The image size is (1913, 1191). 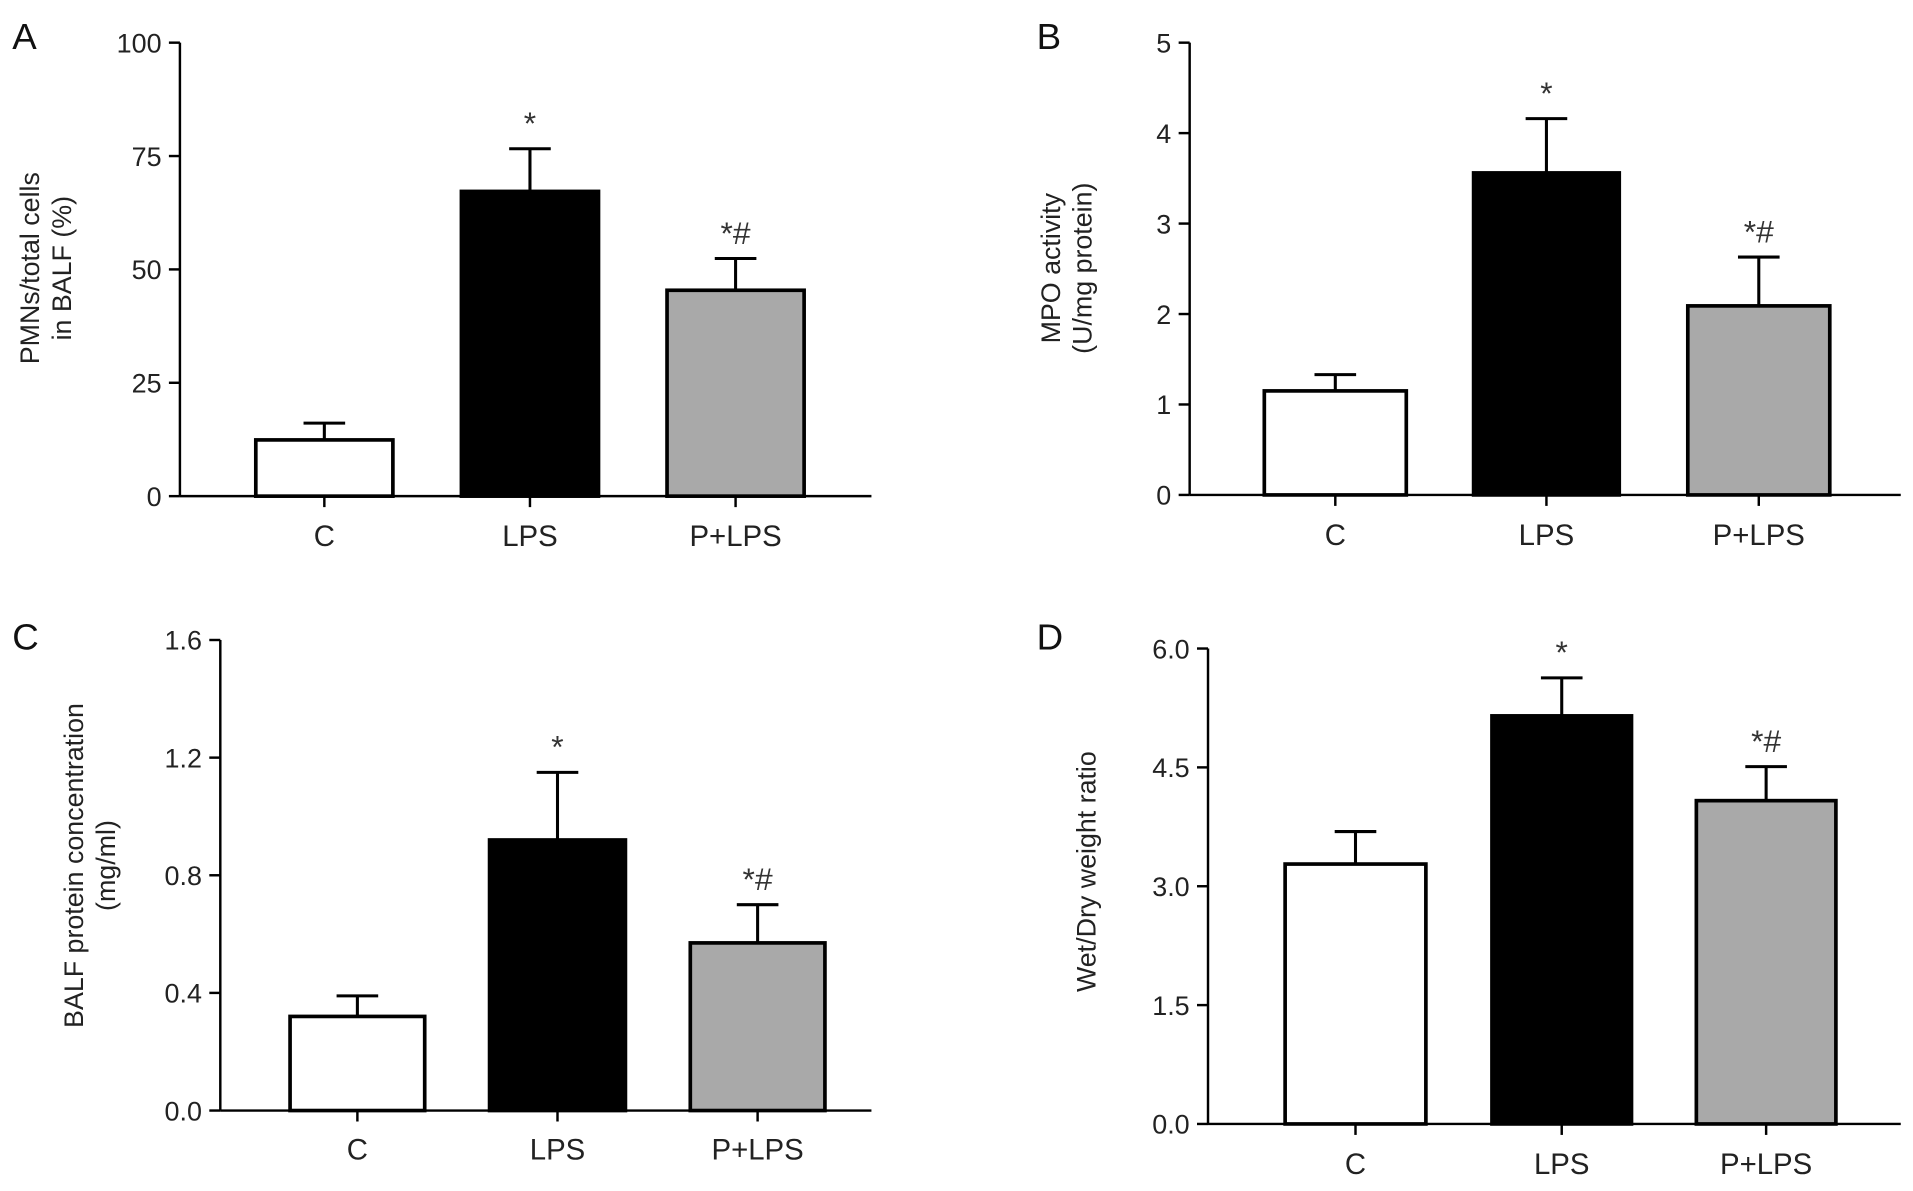 What do you see at coordinates (106, 865) in the screenshot?
I see `y-axis-label: (mg/ml)` at bounding box center [106, 865].